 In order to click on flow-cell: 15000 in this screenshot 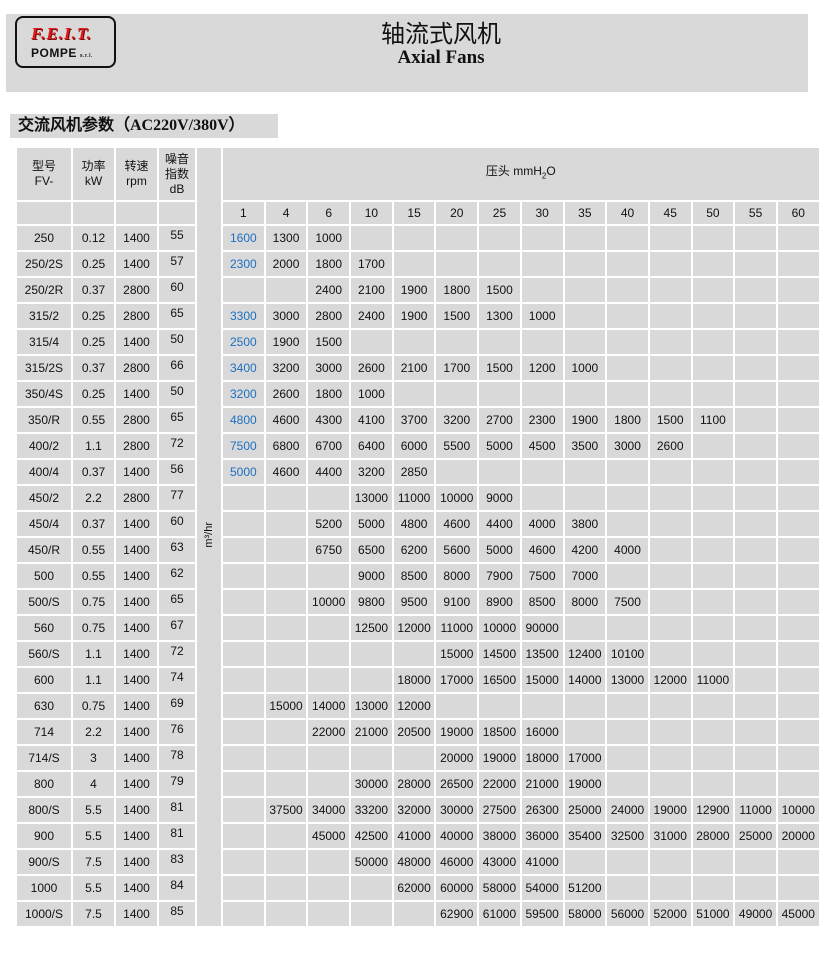, I will do `click(457, 654)`.